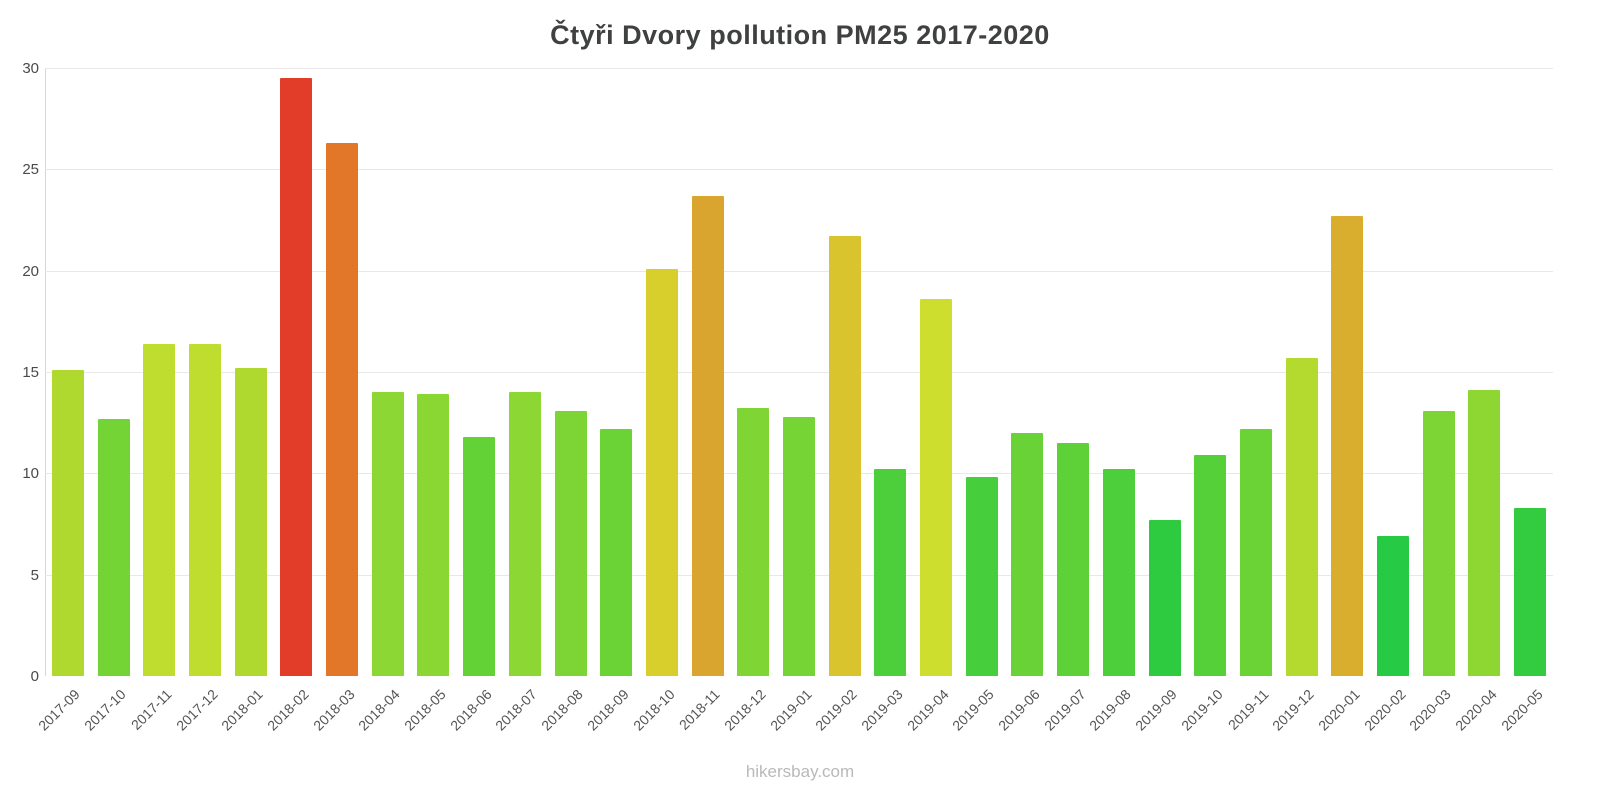 The width and height of the screenshot is (1600, 800). I want to click on x-tick-label-2019-10: 2019-10, so click(1201, 710).